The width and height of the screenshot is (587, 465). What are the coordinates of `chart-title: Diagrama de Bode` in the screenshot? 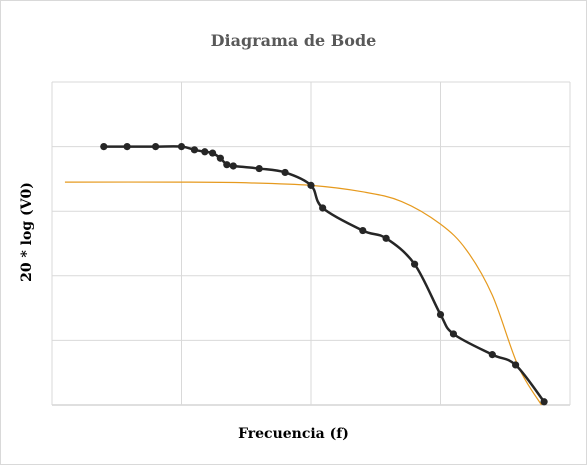 It's located at (293, 40).